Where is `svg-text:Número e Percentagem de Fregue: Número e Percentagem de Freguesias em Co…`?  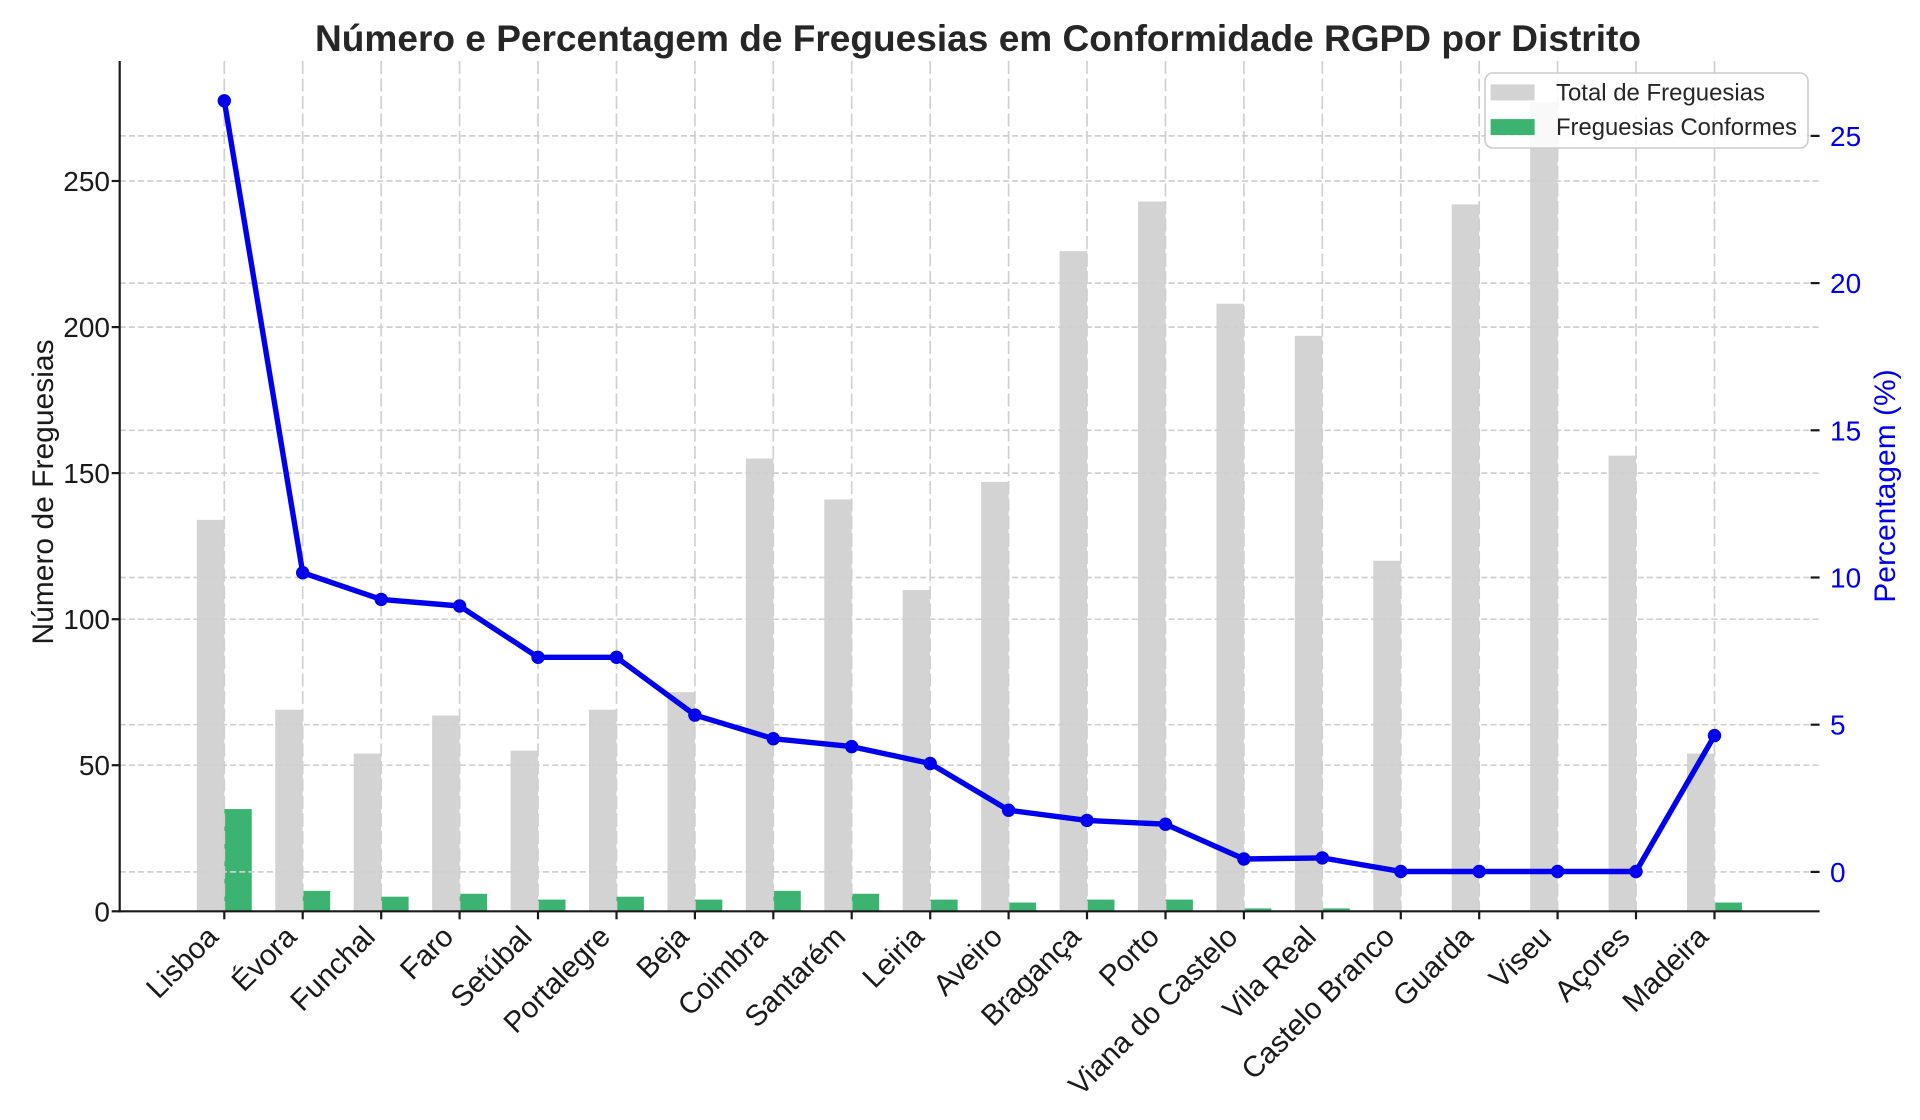
svg-text:Número e Percentagem de Fregue: Número e Percentagem de Freguesias em Co… is located at coordinates (978, 38).